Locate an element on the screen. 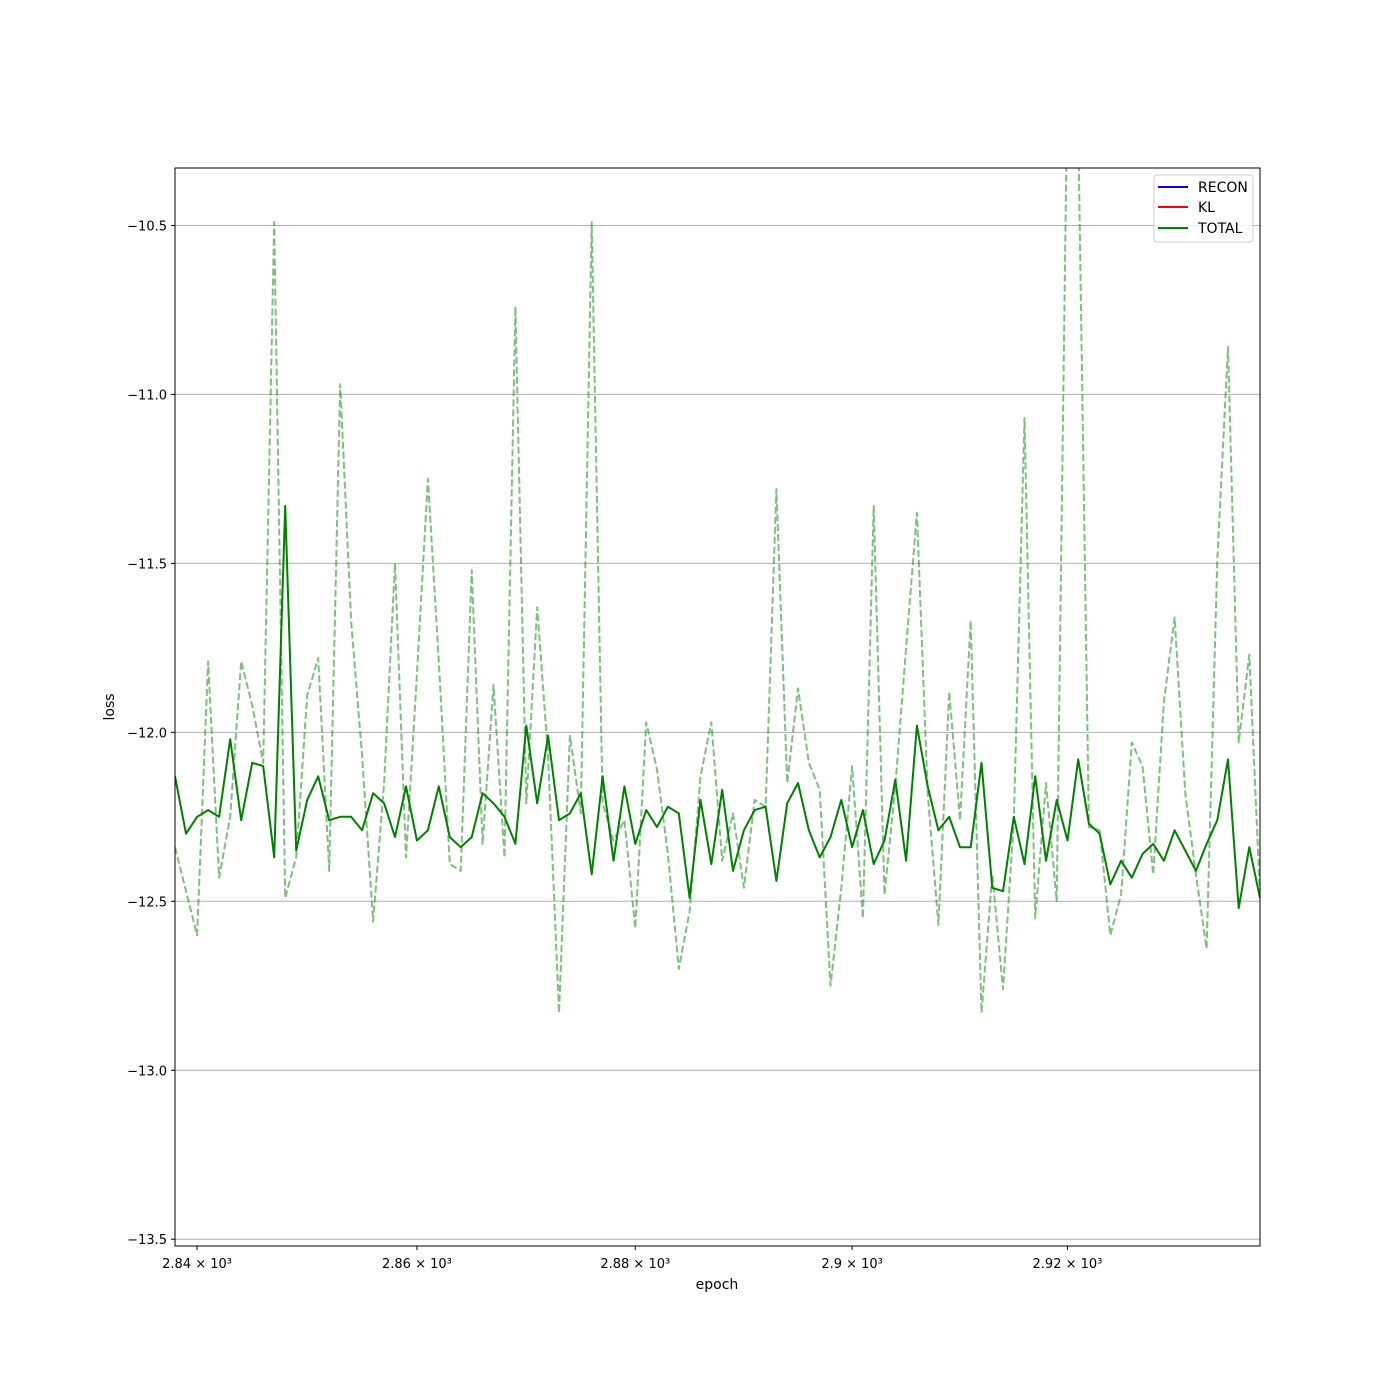  x-tick-label: 2.88 × 10³ is located at coordinates (635, 1264).